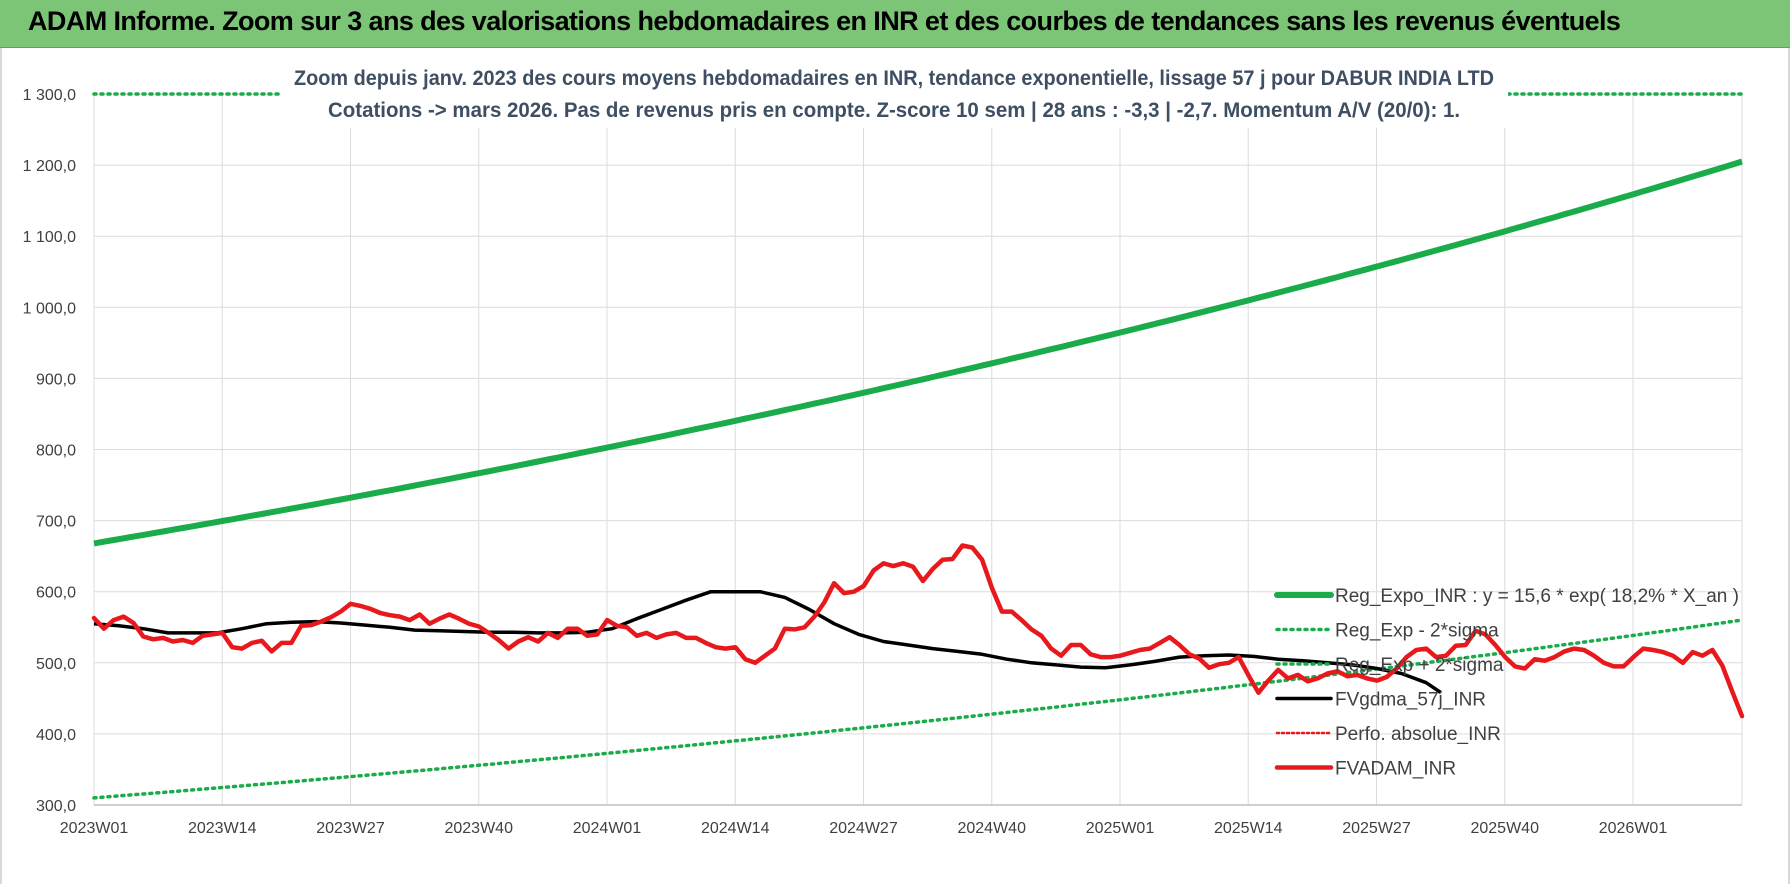  What do you see at coordinates (1418, 734) in the screenshot?
I see `legend-label: Perfo. absolue_INR` at bounding box center [1418, 734].